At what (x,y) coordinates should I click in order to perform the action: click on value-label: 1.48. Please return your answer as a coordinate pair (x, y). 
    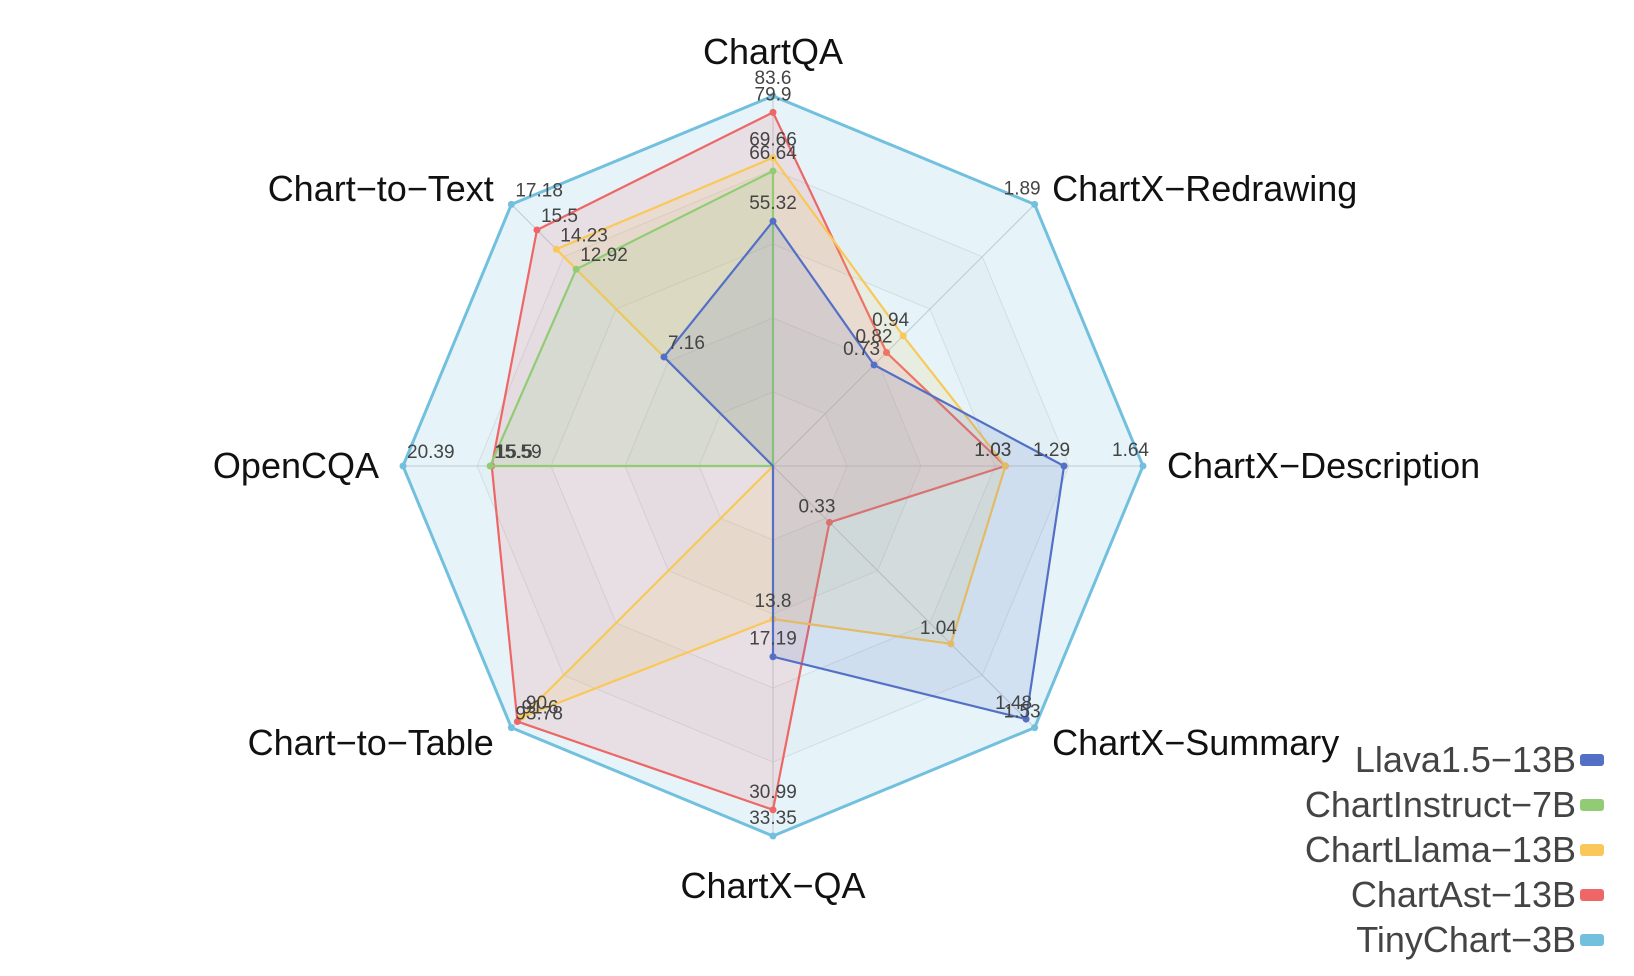
    Looking at the image, I should click on (1013, 703).